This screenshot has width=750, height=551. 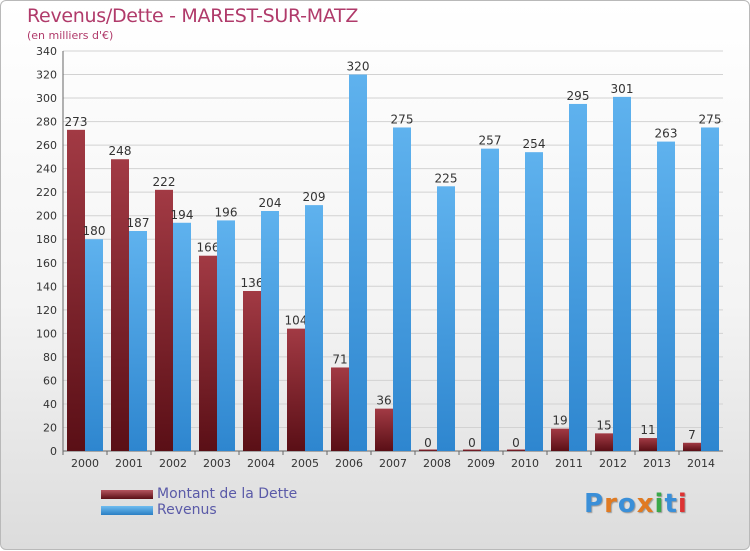 I want to click on logo-letter: P, so click(x=594, y=504).